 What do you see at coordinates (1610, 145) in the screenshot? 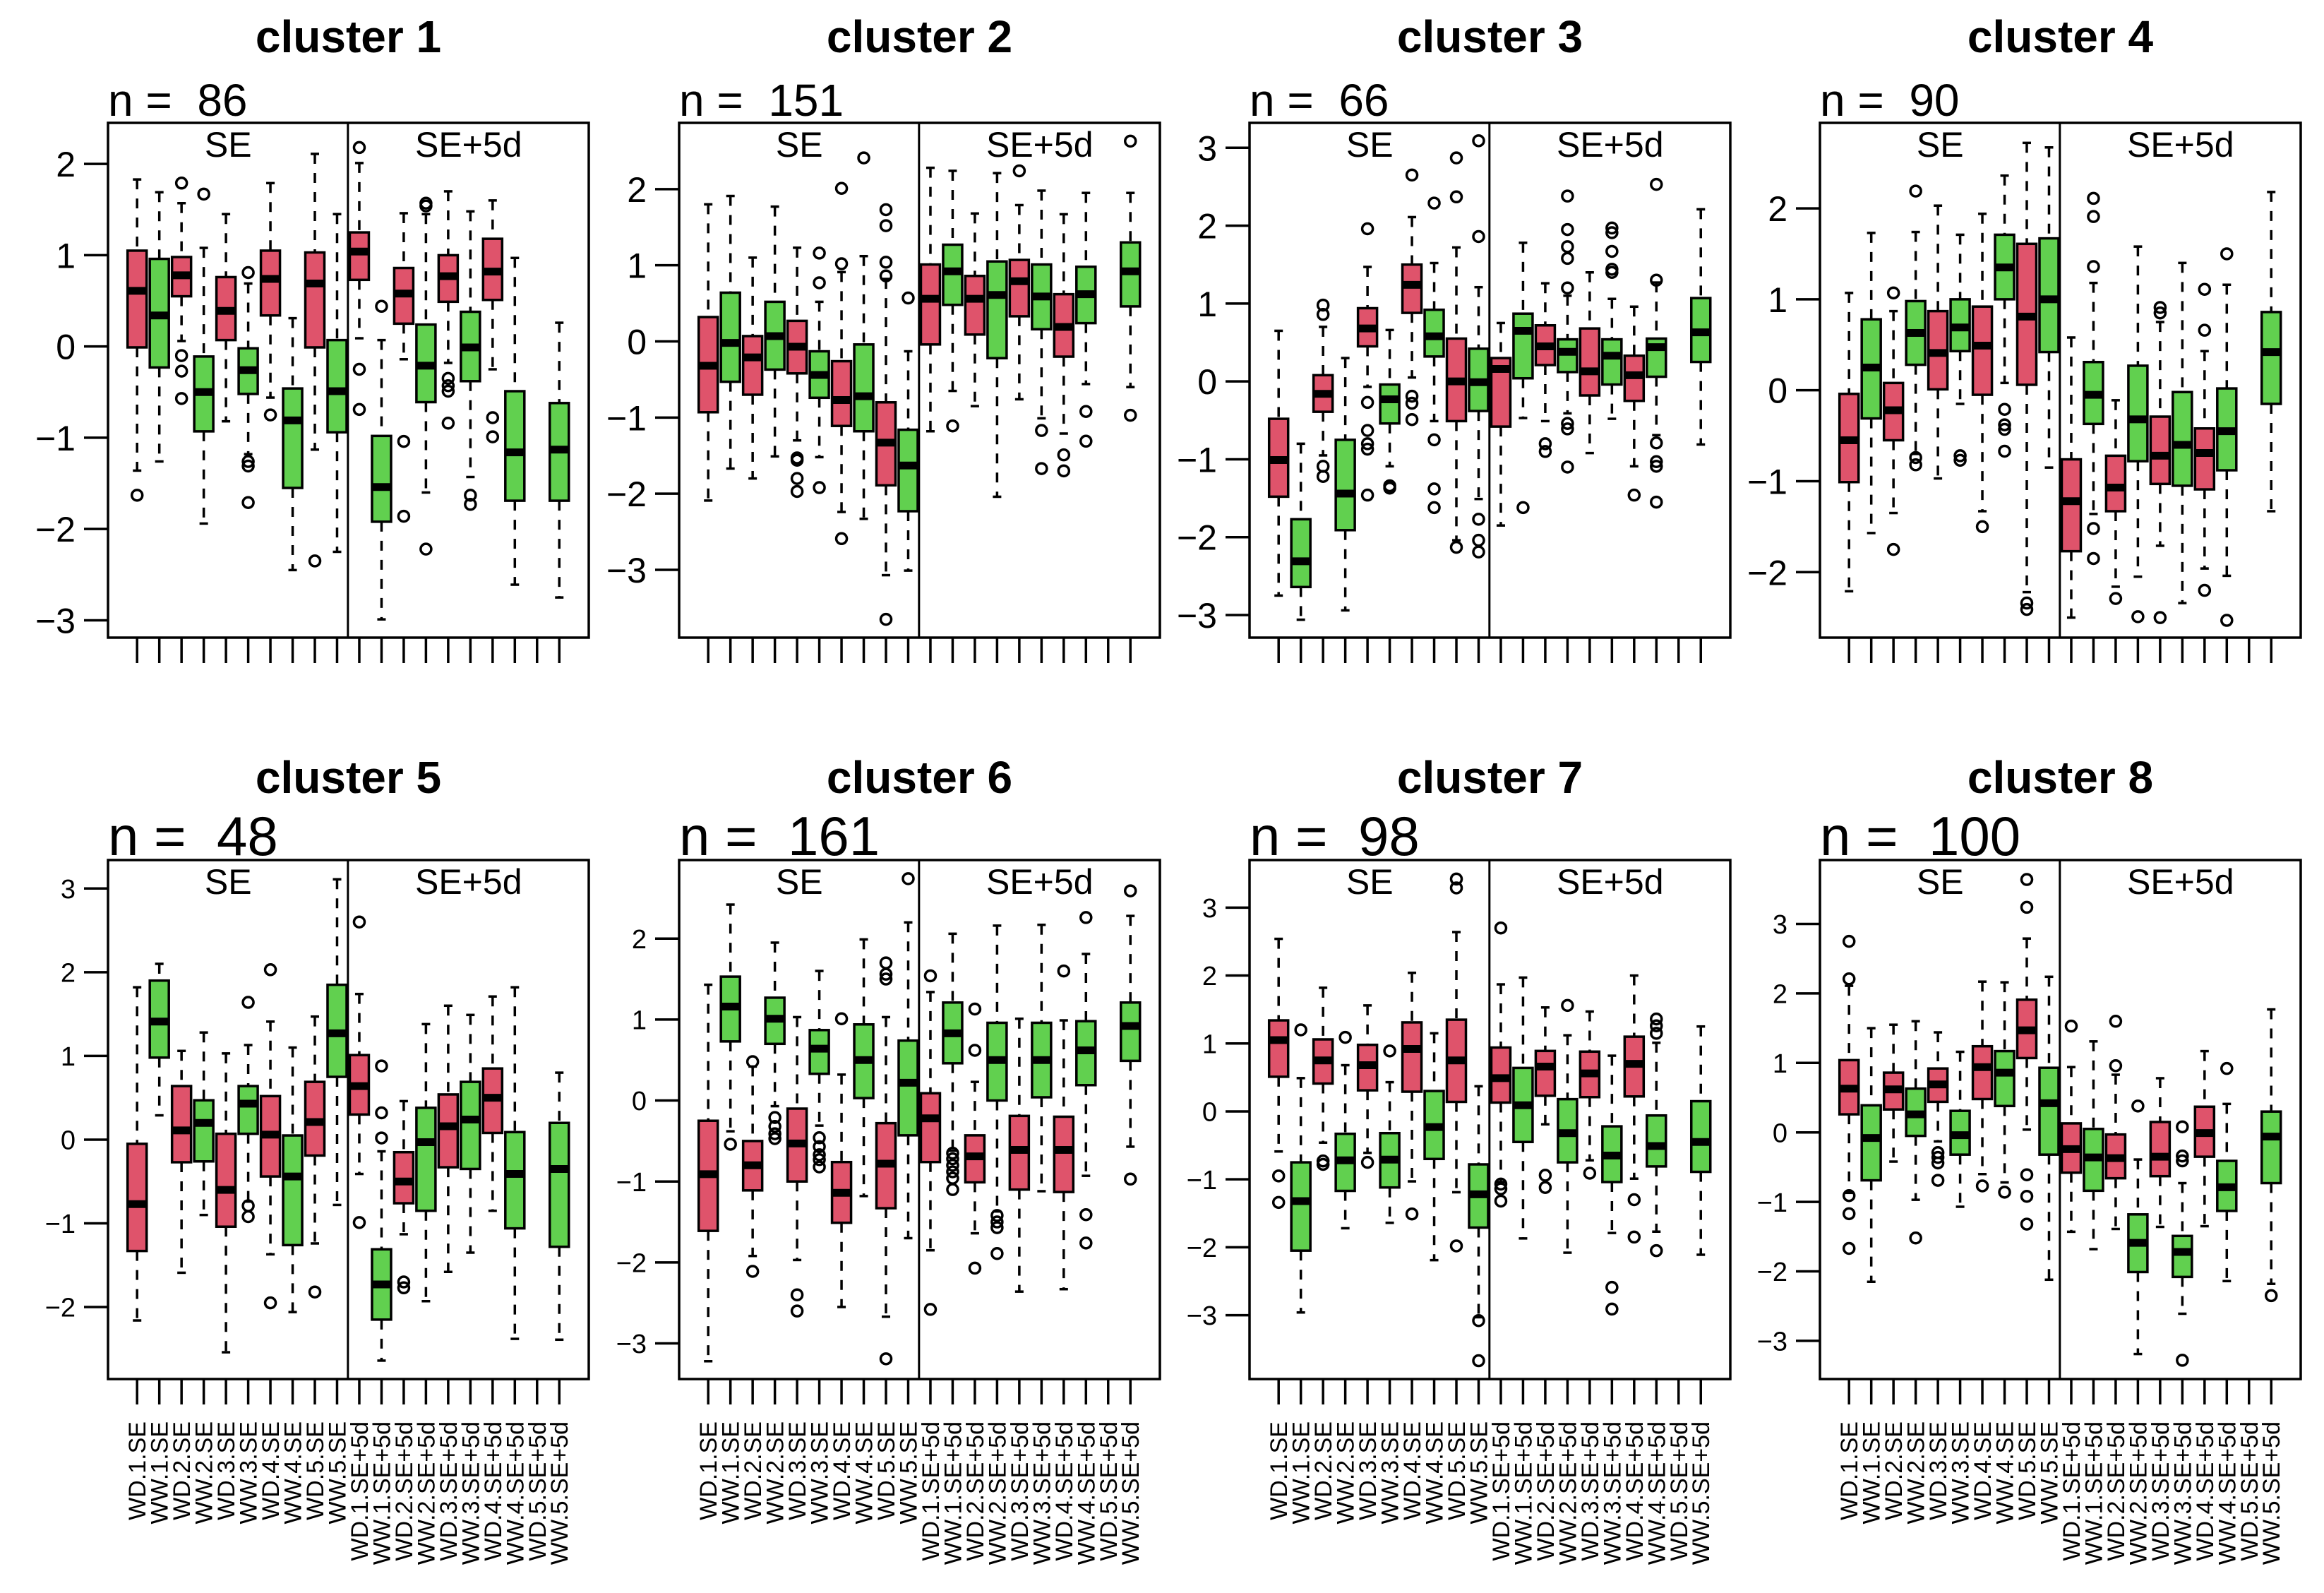
I see `group-label-se5d: SE+5d` at bounding box center [1610, 145].